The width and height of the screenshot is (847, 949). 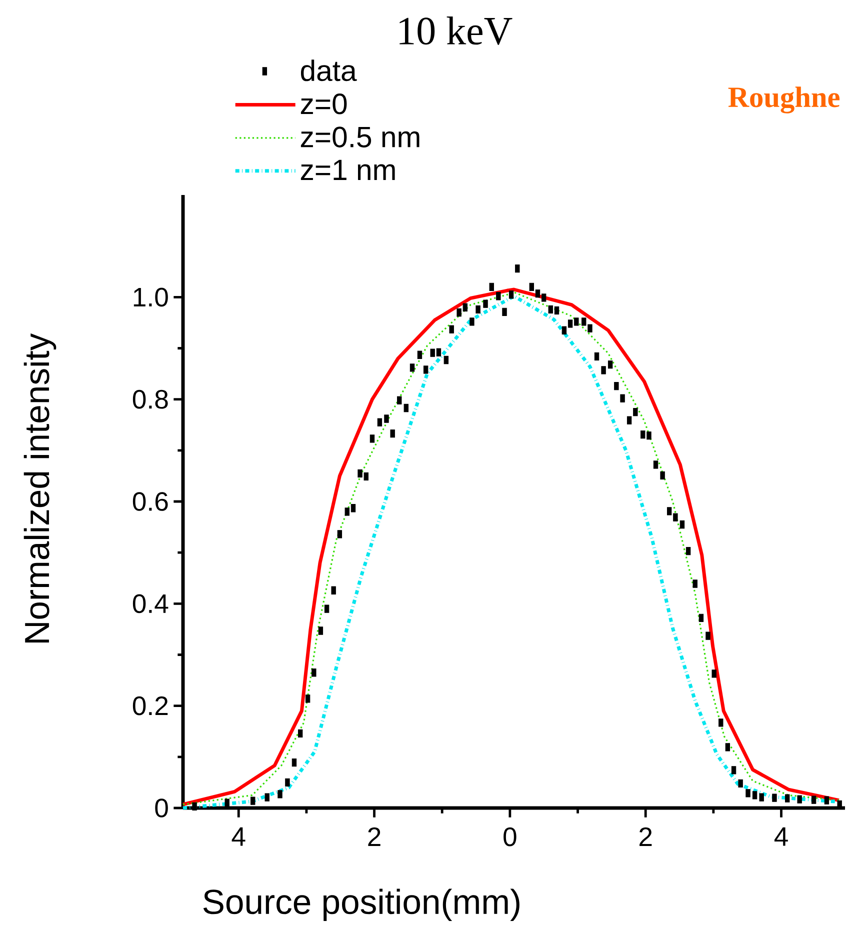 What do you see at coordinates (360, 137) in the screenshot?
I see `legend-label: z=0.5 nm` at bounding box center [360, 137].